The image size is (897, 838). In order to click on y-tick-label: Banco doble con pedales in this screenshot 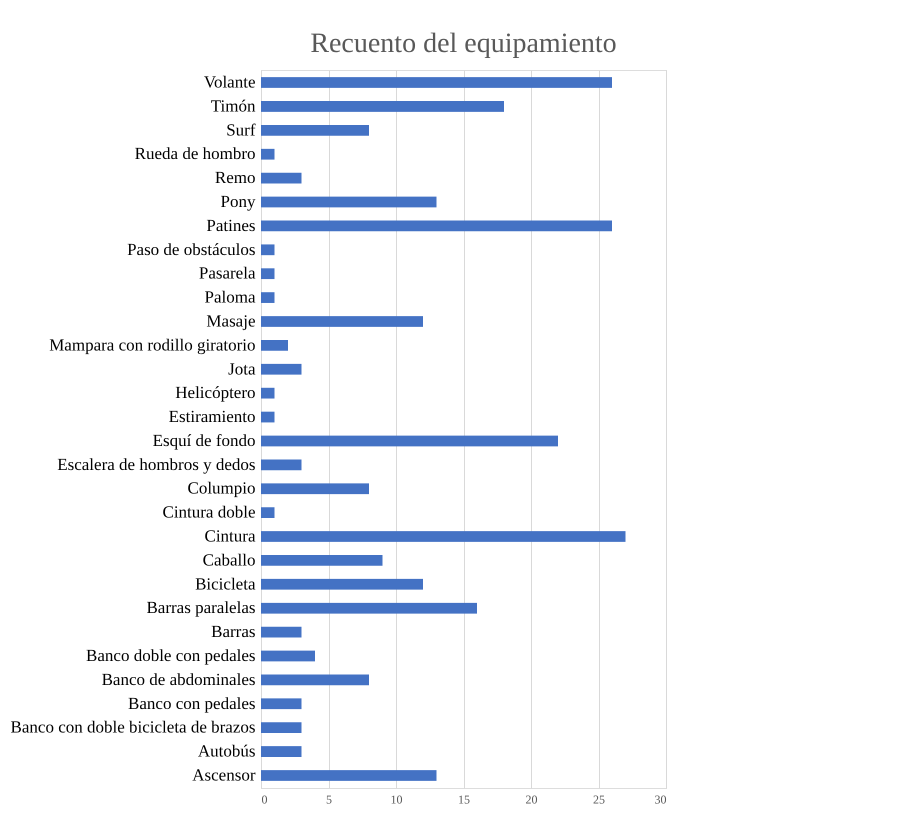, I will do `click(171, 655)`.